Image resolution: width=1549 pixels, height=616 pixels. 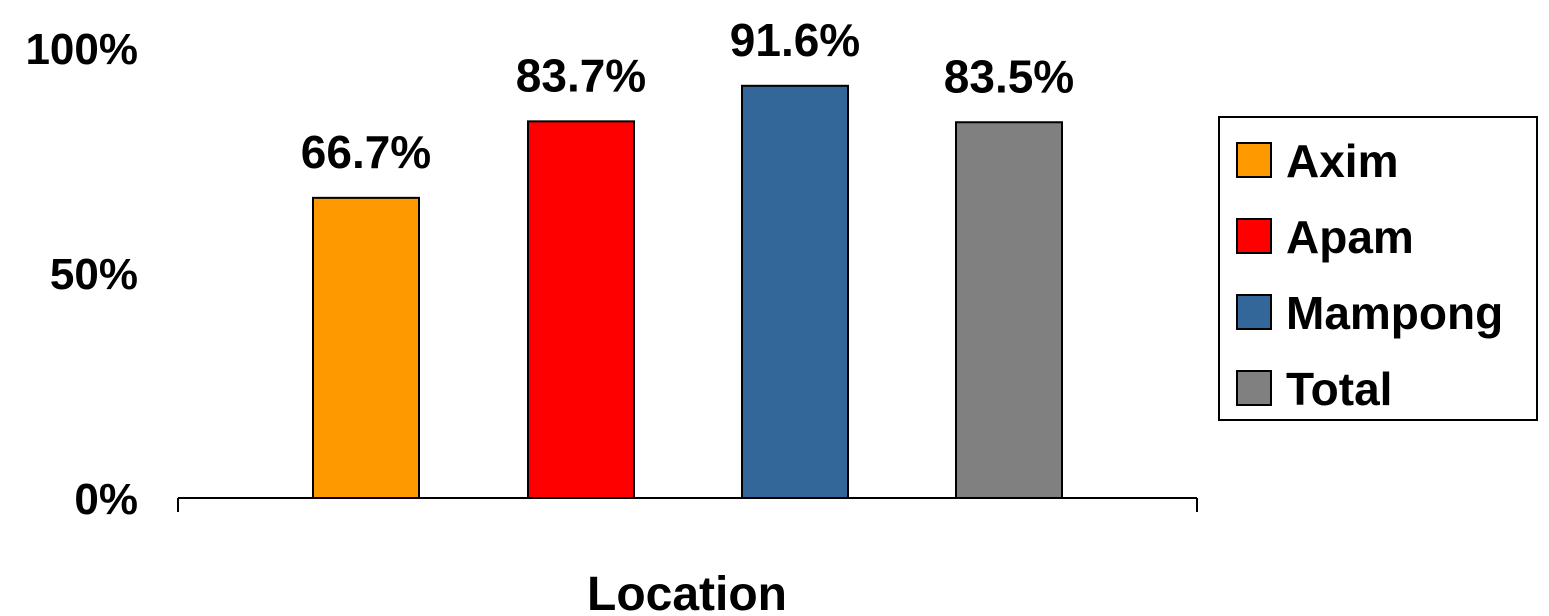 I want to click on legend-swatch-apam, so click(x=1254, y=236).